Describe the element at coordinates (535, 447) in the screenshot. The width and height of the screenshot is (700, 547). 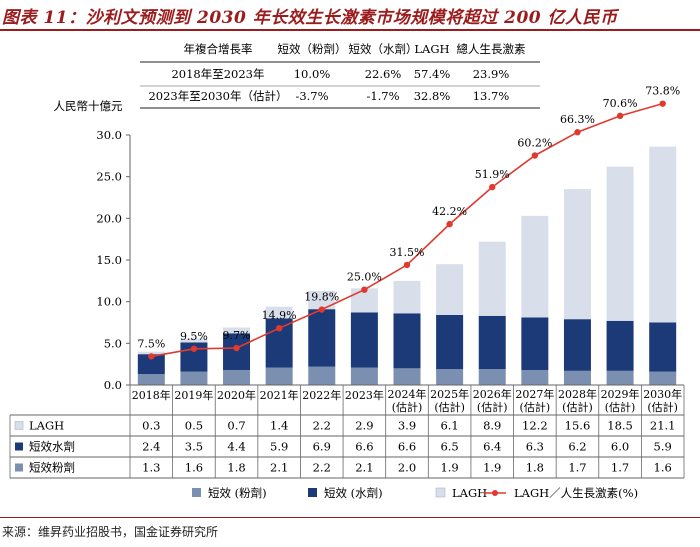
I see `table-cell-1-9: 6.3` at that location.